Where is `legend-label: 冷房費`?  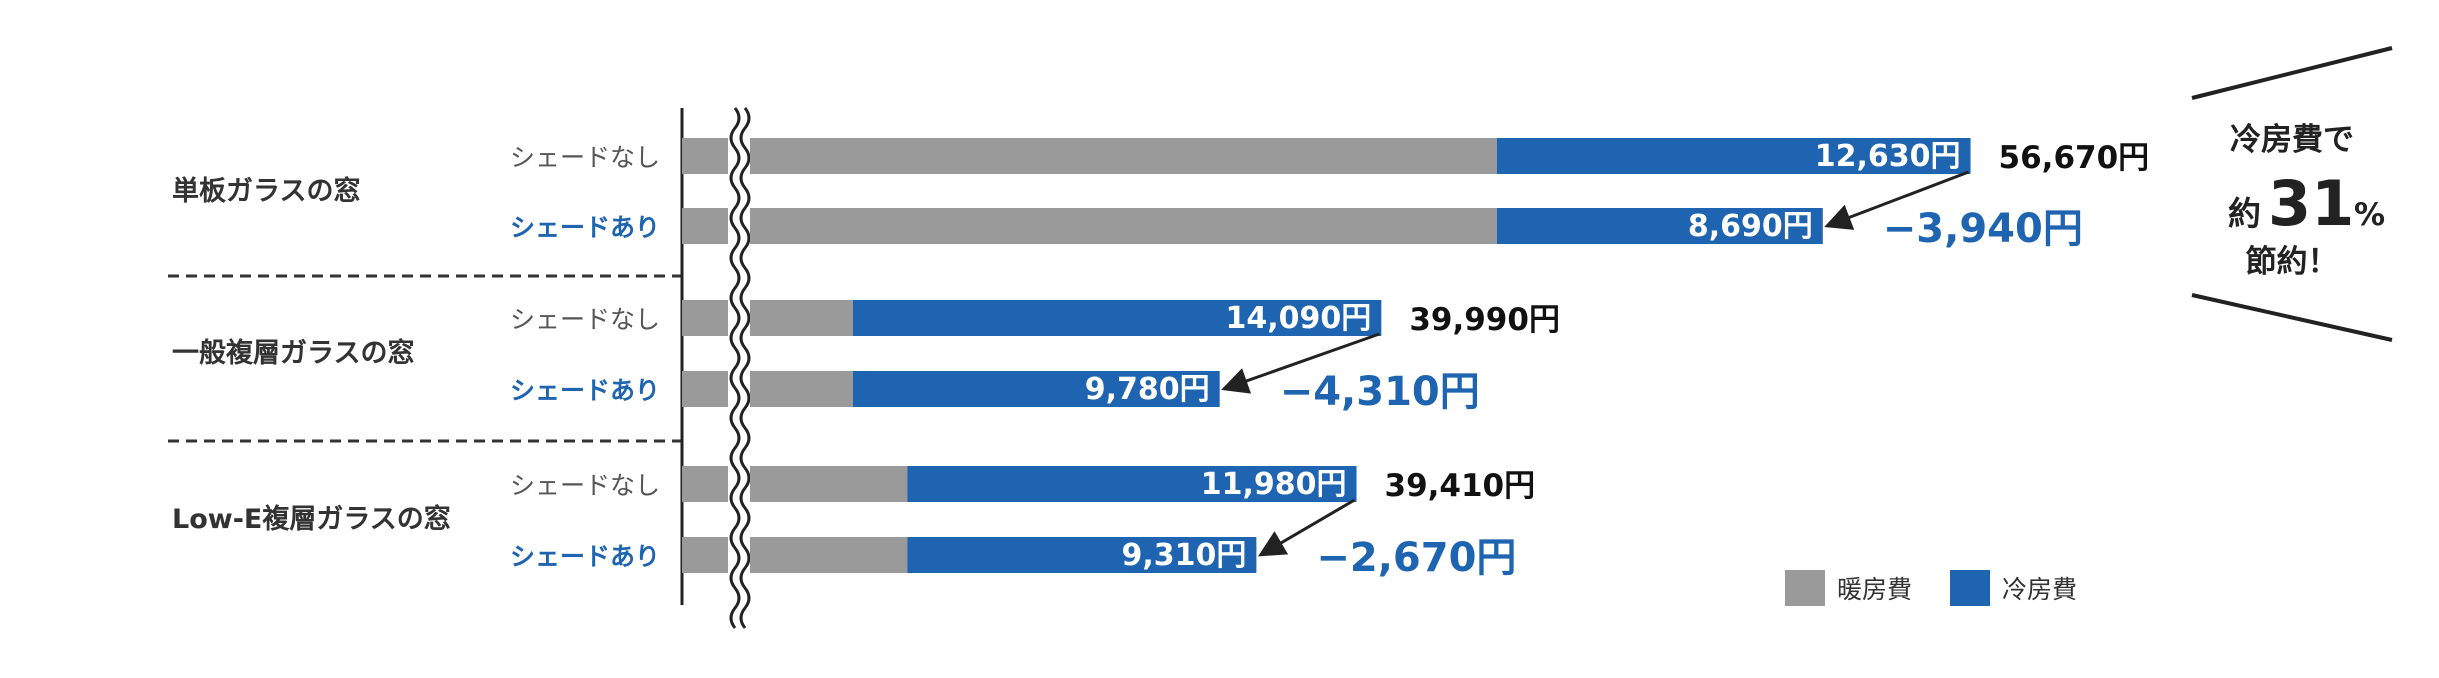
legend-label: 冷房費 is located at coordinates (2039, 589).